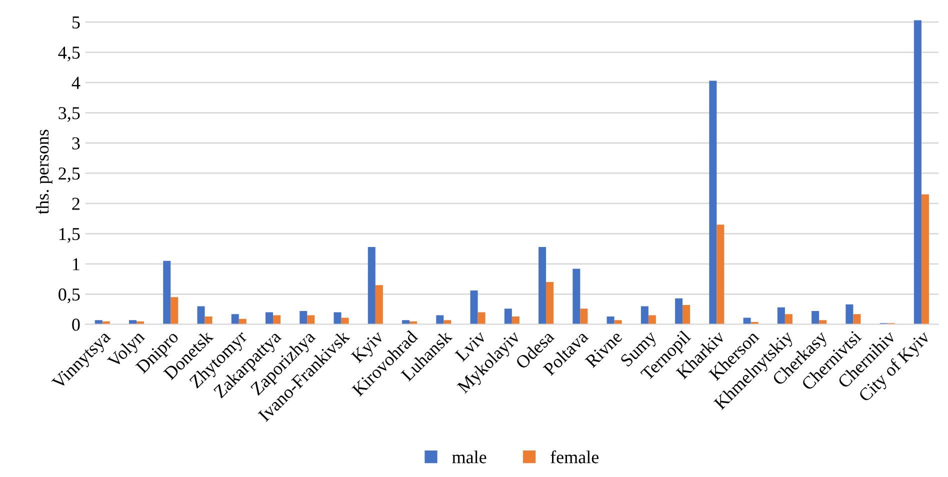 This screenshot has width=948, height=477. I want to click on y-tick-label: 3,5, so click(69, 114).